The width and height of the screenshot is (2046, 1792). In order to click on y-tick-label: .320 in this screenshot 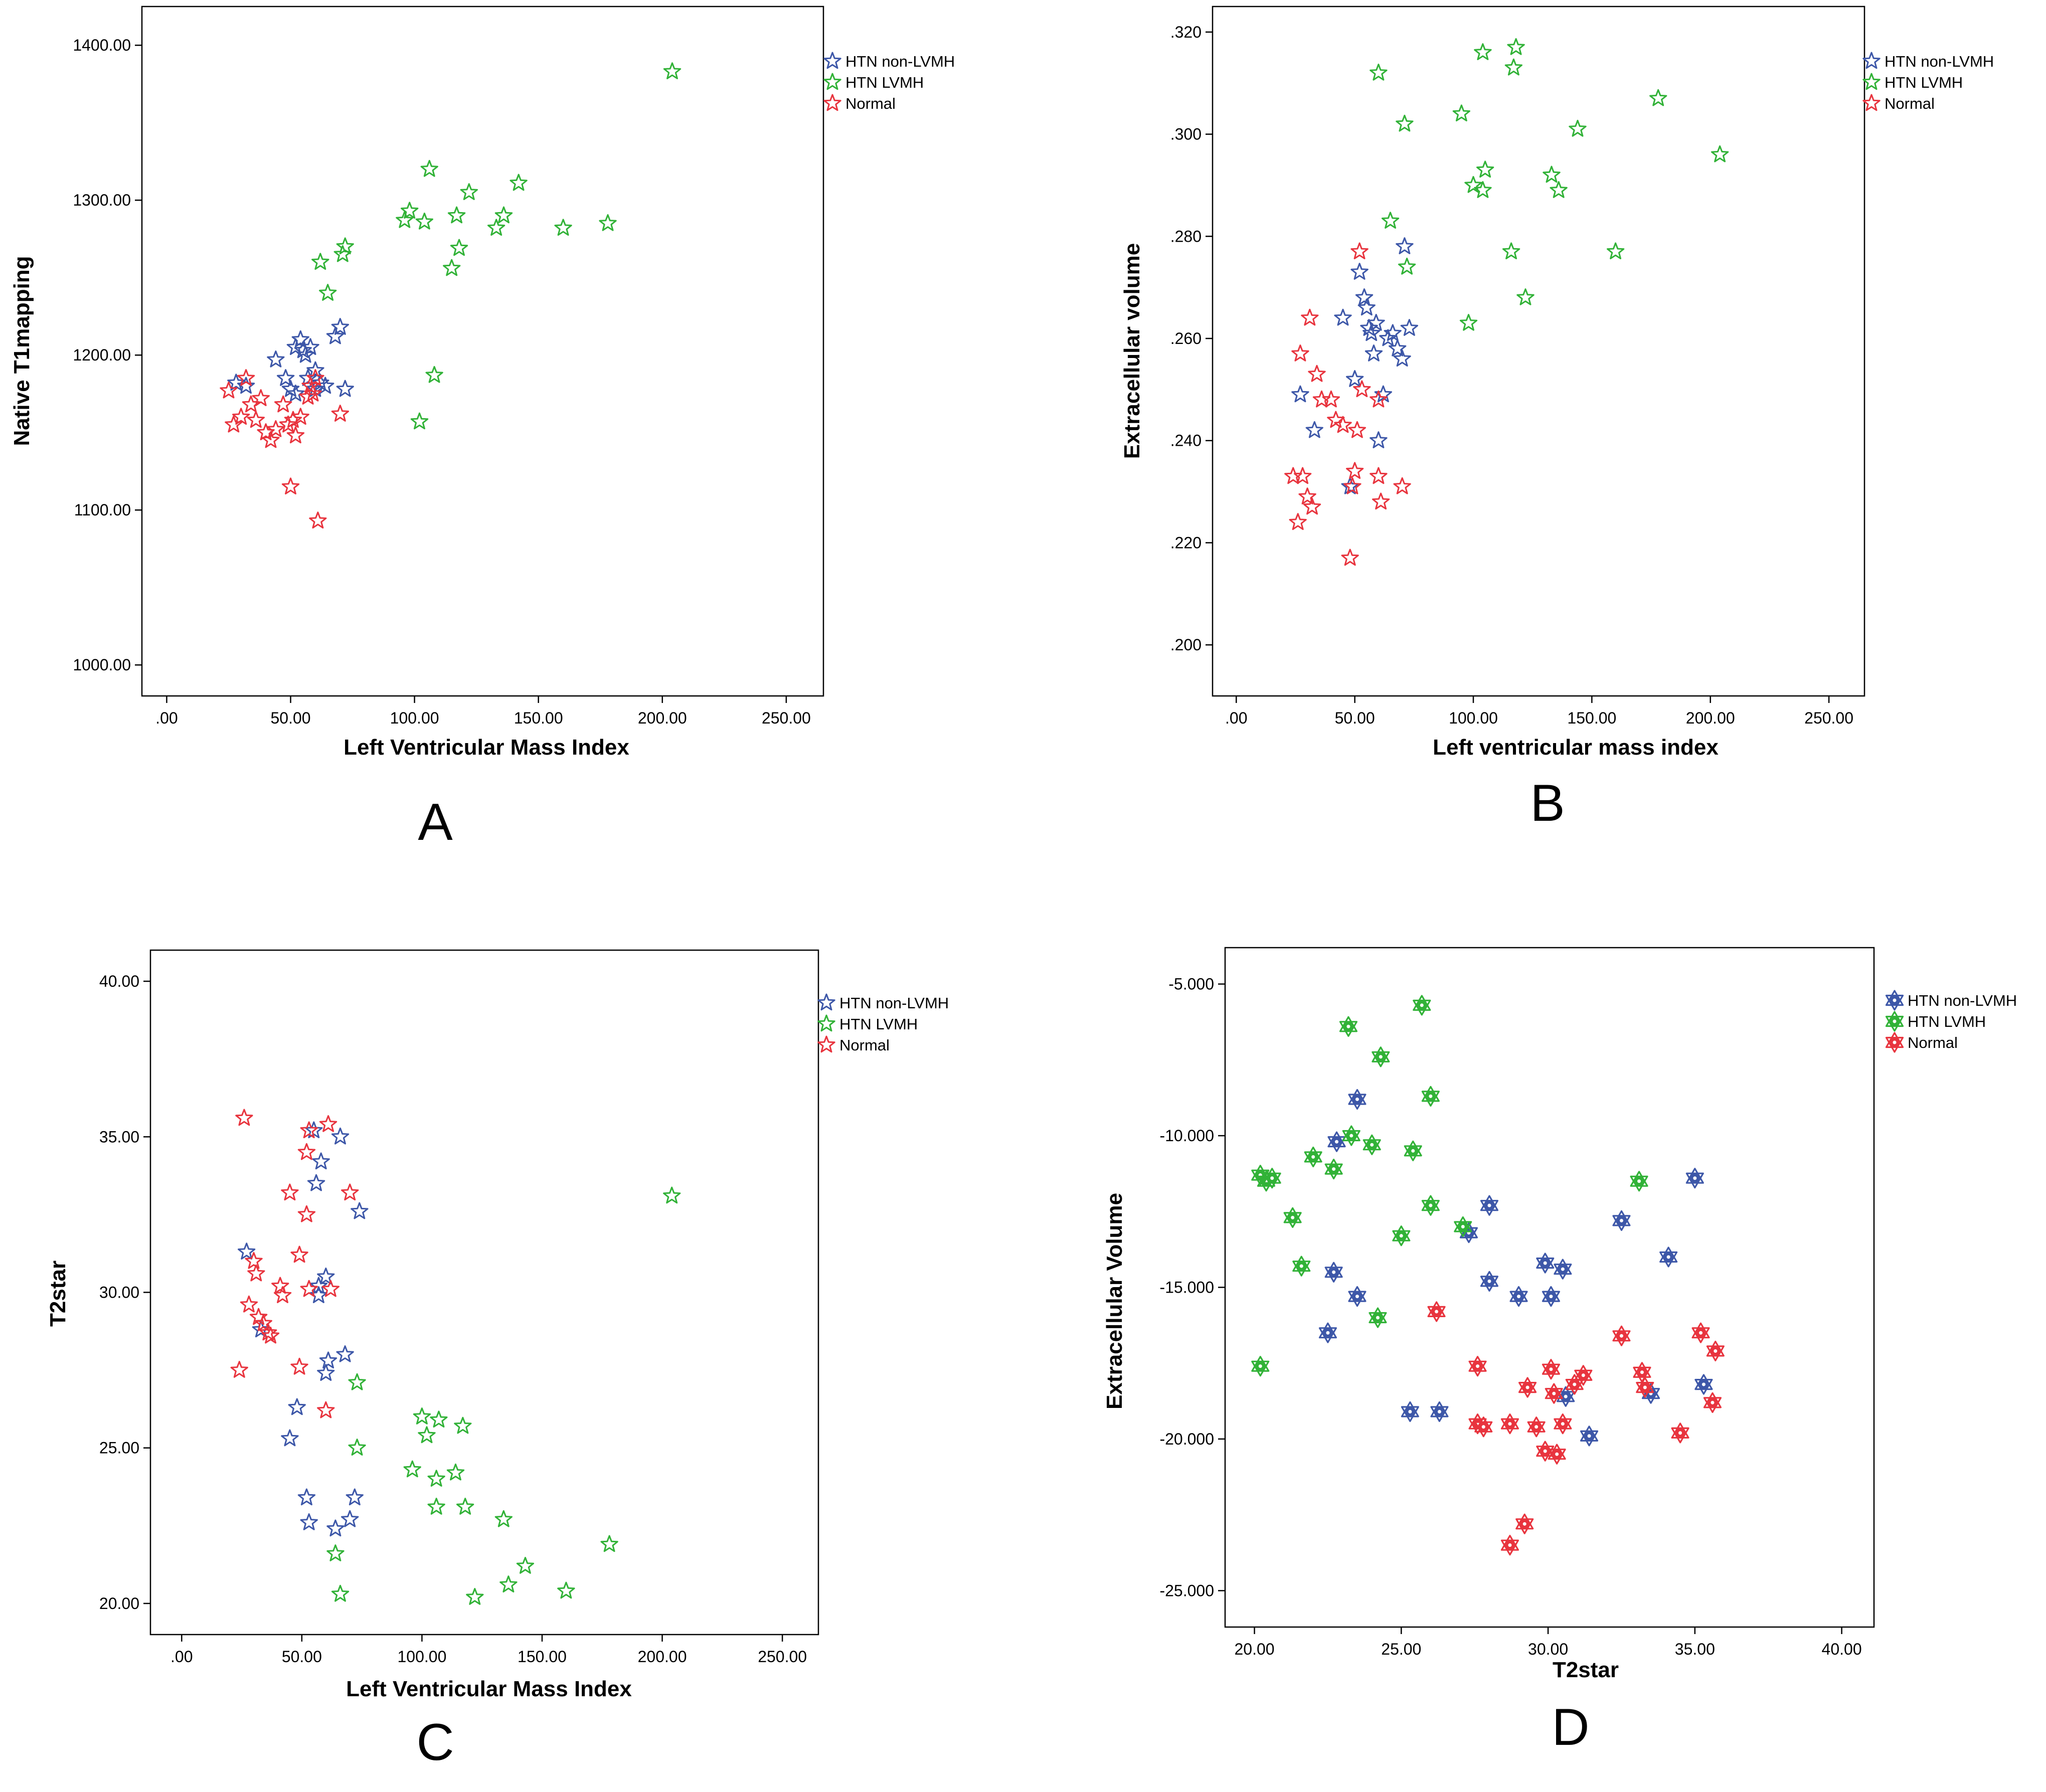, I will do `click(1186, 32)`.